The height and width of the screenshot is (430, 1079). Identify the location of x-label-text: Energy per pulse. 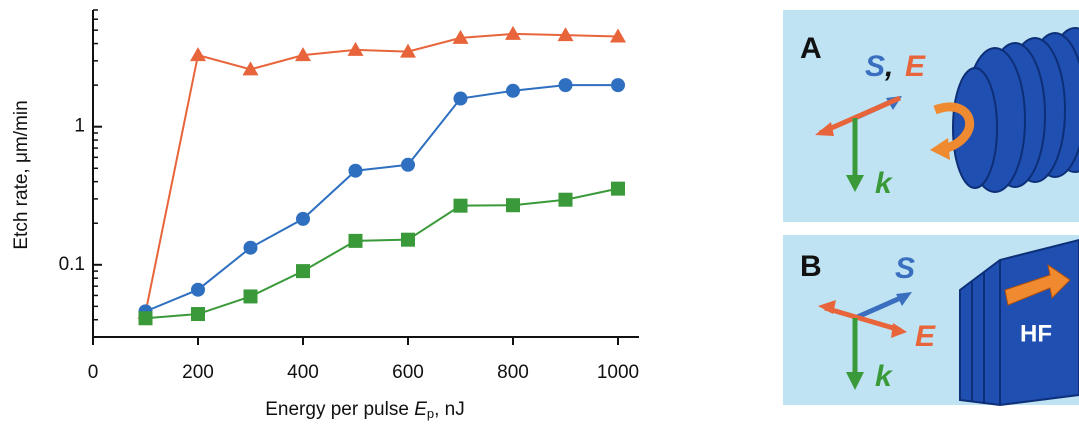
(337, 409).